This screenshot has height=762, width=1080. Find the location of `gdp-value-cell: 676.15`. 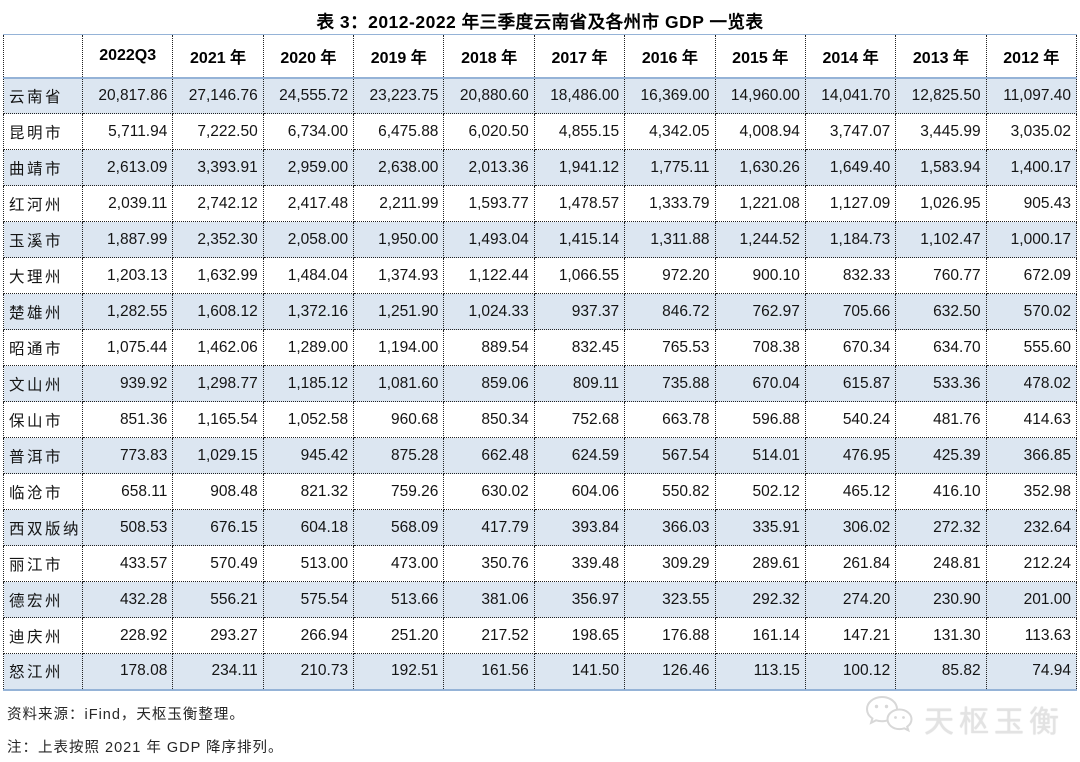

gdp-value-cell: 676.15 is located at coordinates (218, 527).